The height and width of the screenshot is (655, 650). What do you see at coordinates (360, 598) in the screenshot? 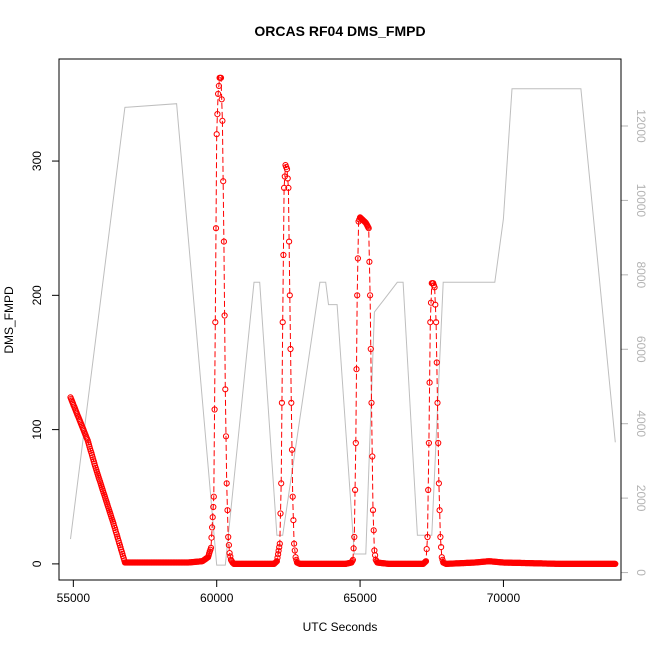
I see `x-tick-label: 65000` at bounding box center [360, 598].